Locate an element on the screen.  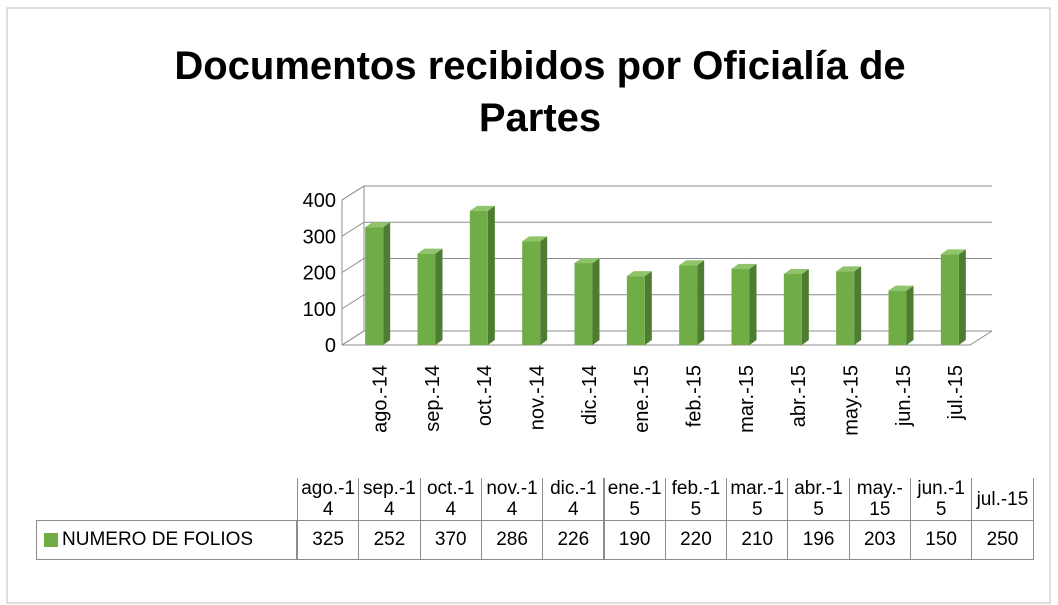
x-tick-label: sep.-14 is located at coordinates (433, 398).